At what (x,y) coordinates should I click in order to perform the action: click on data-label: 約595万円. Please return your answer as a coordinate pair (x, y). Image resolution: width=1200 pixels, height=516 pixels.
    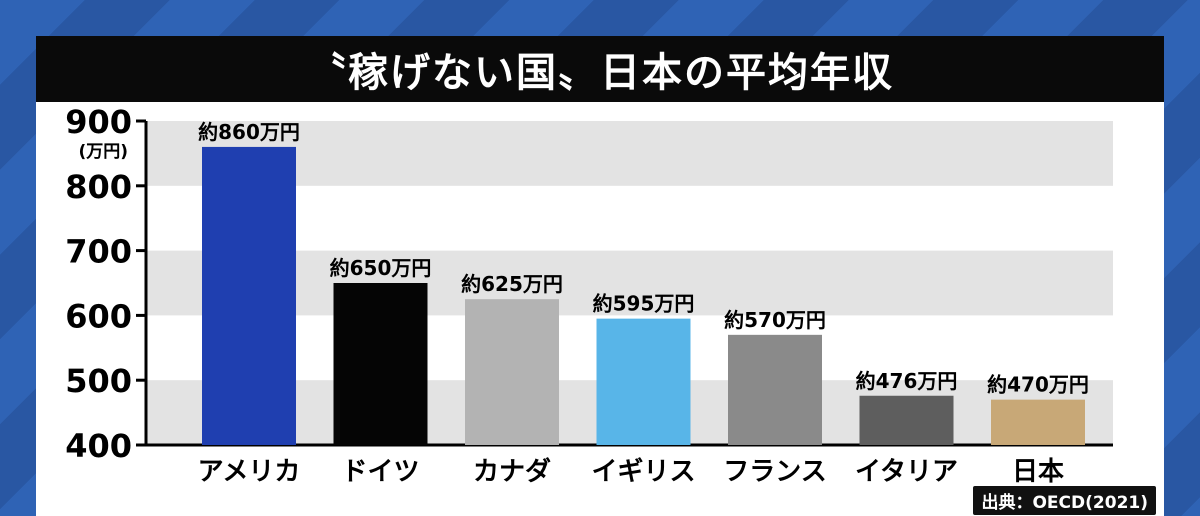
    Looking at the image, I should click on (644, 304).